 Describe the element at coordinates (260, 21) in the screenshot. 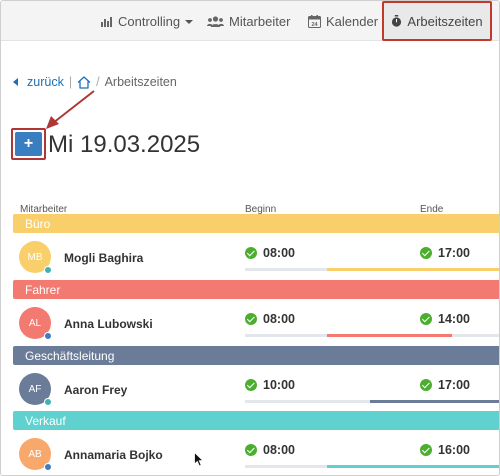

I see `nav-mitarbeiter-label: Mitarbeiter` at that location.